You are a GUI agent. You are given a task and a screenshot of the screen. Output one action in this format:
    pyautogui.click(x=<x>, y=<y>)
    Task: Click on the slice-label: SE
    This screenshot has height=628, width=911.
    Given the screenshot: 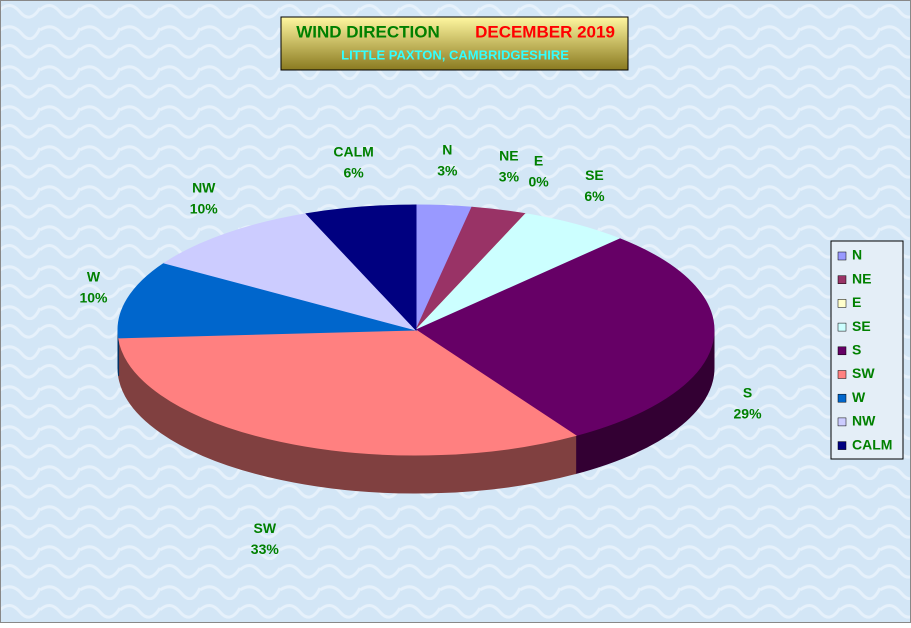 What is the action you would take?
    pyautogui.click(x=594, y=175)
    